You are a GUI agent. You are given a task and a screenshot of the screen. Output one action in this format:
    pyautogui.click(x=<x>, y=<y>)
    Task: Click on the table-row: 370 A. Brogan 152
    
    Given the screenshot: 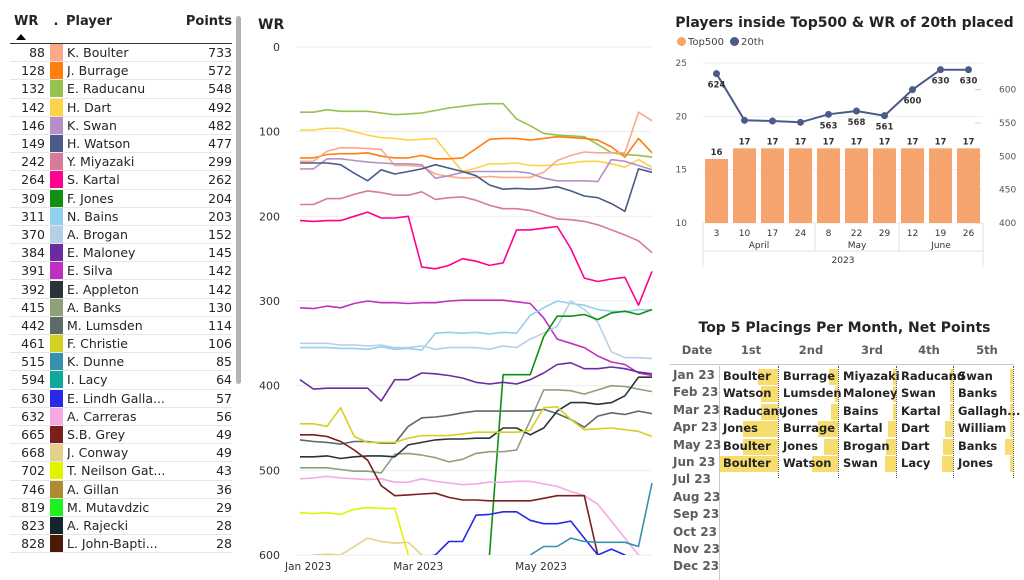 What is the action you would take?
    pyautogui.click(x=121, y=235)
    